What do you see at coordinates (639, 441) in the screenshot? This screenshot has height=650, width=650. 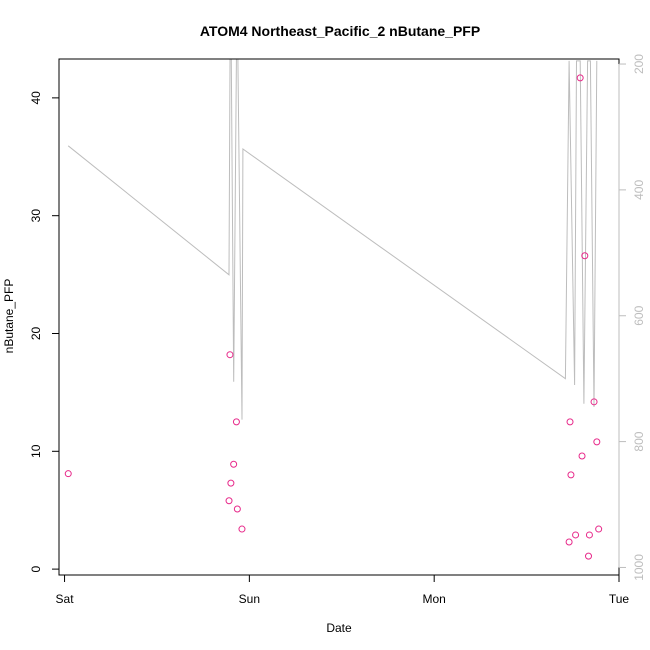 I see `secondary-y-tick-label: 800` at bounding box center [639, 441].